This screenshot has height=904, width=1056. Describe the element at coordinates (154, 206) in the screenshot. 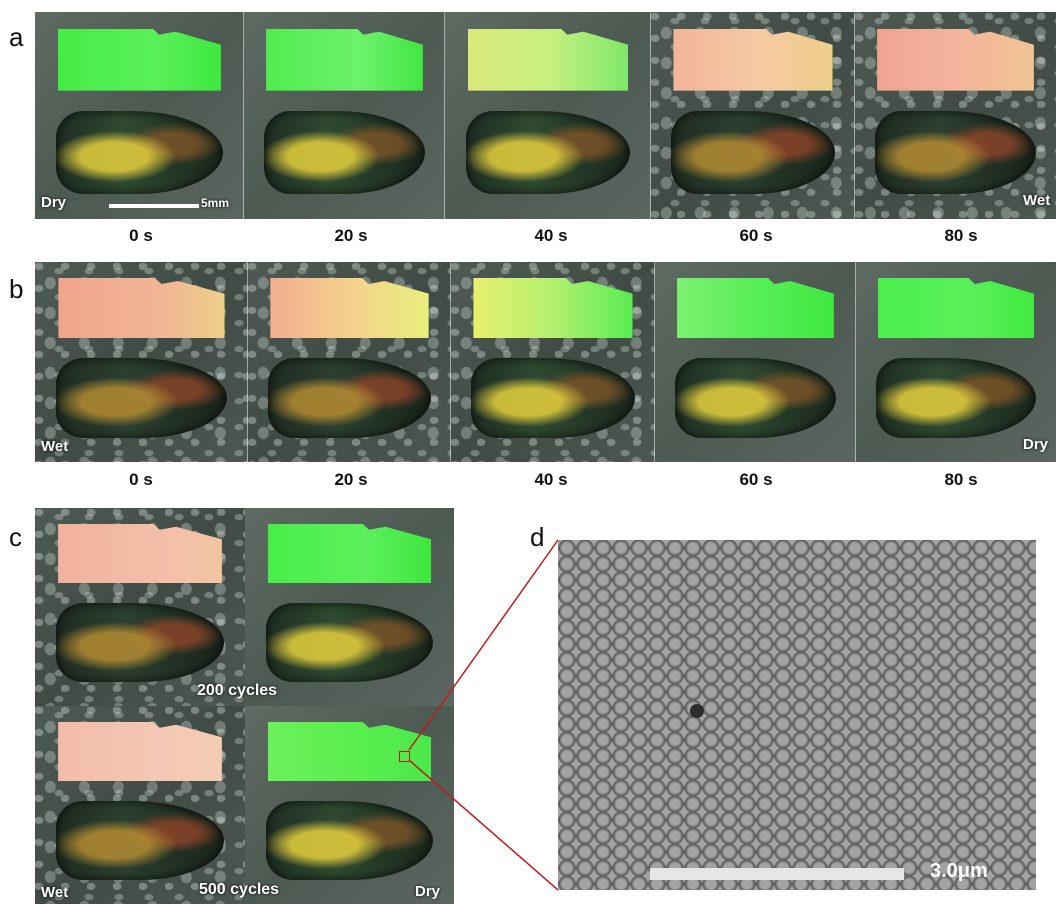

I see `scale-bar` at that location.